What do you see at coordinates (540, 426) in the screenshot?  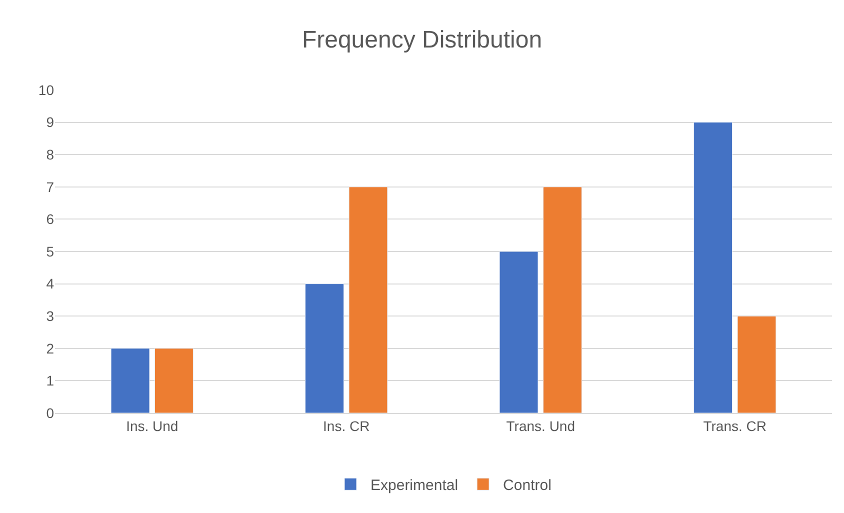 I see `x-tick-label: Trans. Und` at bounding box center [540, 426].